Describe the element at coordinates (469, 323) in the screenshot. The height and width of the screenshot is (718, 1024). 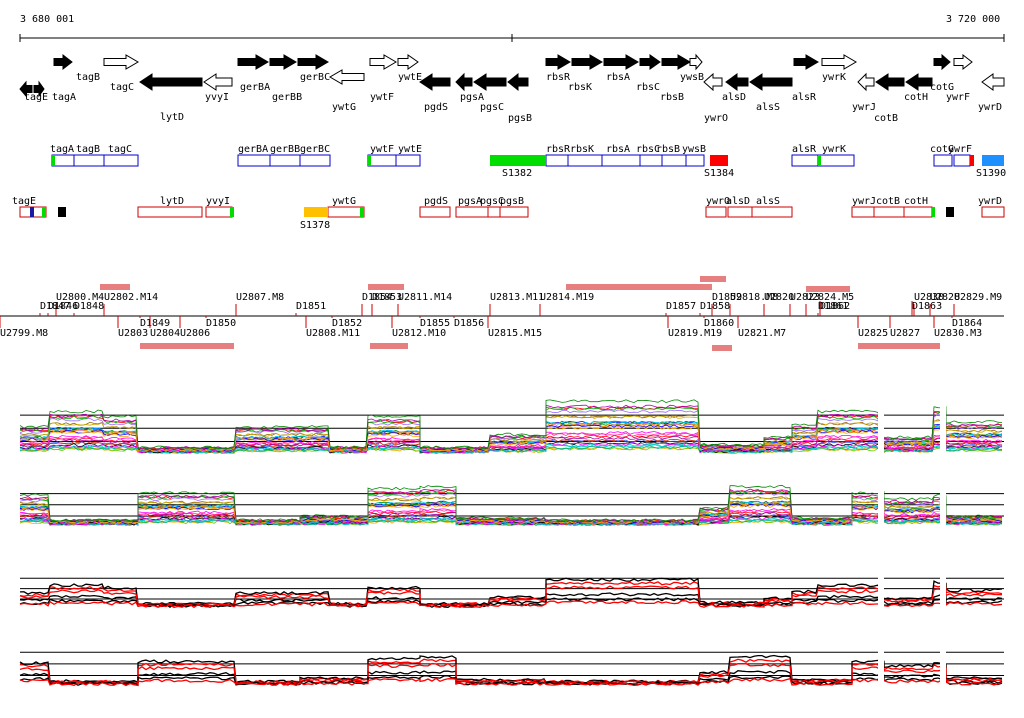
I see `segment-label-D1856: D1856` at that location.